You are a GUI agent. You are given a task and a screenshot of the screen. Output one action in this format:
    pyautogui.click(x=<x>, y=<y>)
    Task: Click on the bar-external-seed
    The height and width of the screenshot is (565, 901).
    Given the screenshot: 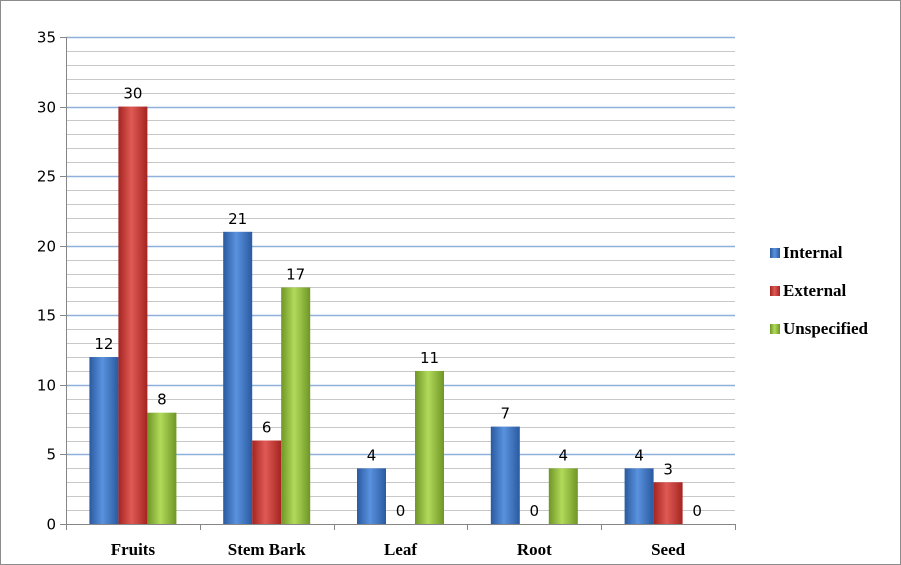 What is the action you would take?
    pyautogui.click(x=668, y=503)
    